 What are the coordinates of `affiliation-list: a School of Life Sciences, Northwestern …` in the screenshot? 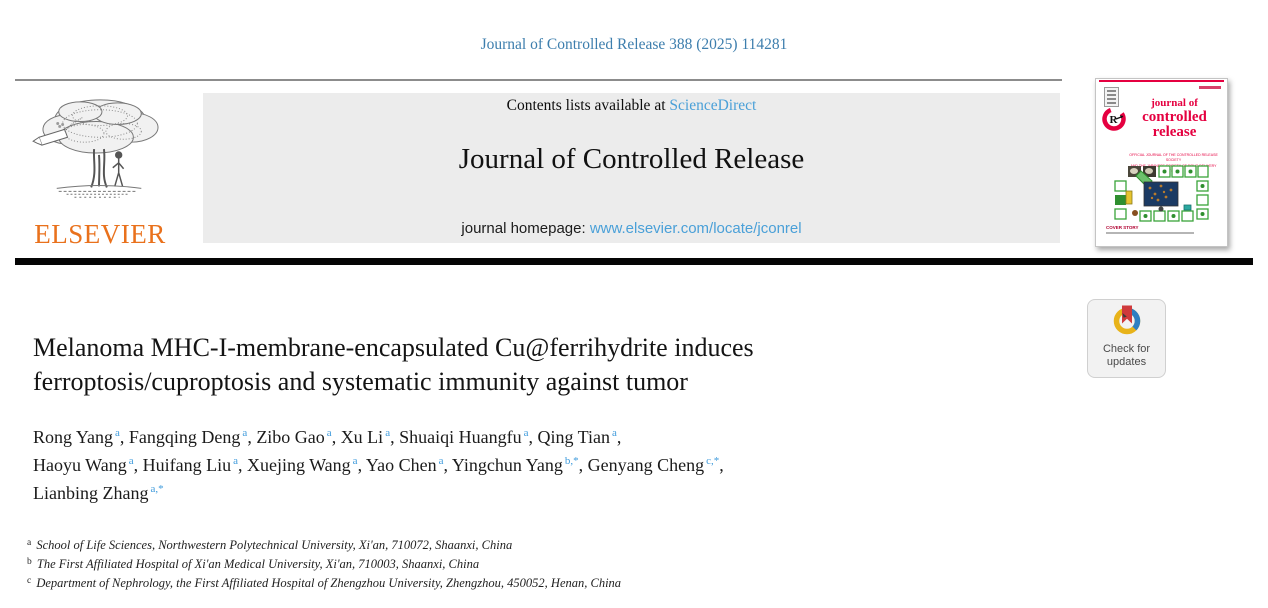 It's located at (324, 564).